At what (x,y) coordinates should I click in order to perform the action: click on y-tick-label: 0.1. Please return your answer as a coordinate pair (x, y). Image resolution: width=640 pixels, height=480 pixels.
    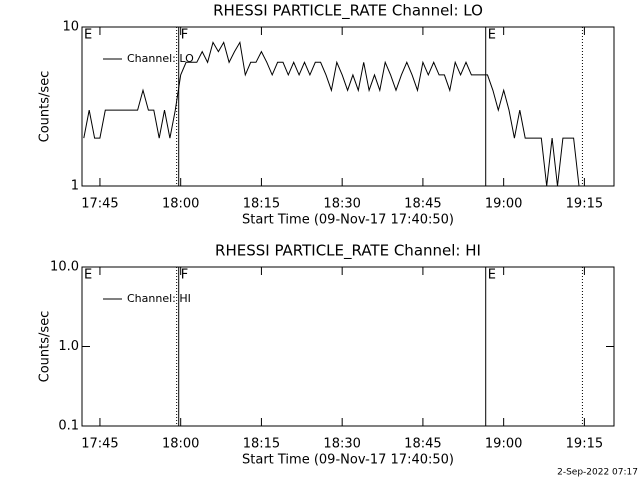
    Looking at the image, I should click on (68, 426).